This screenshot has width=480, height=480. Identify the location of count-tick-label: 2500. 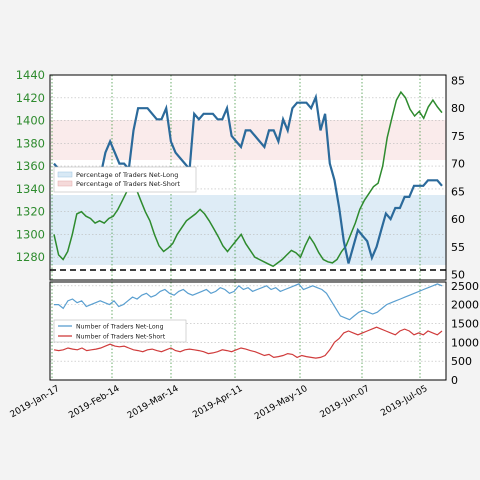
(465, 286).